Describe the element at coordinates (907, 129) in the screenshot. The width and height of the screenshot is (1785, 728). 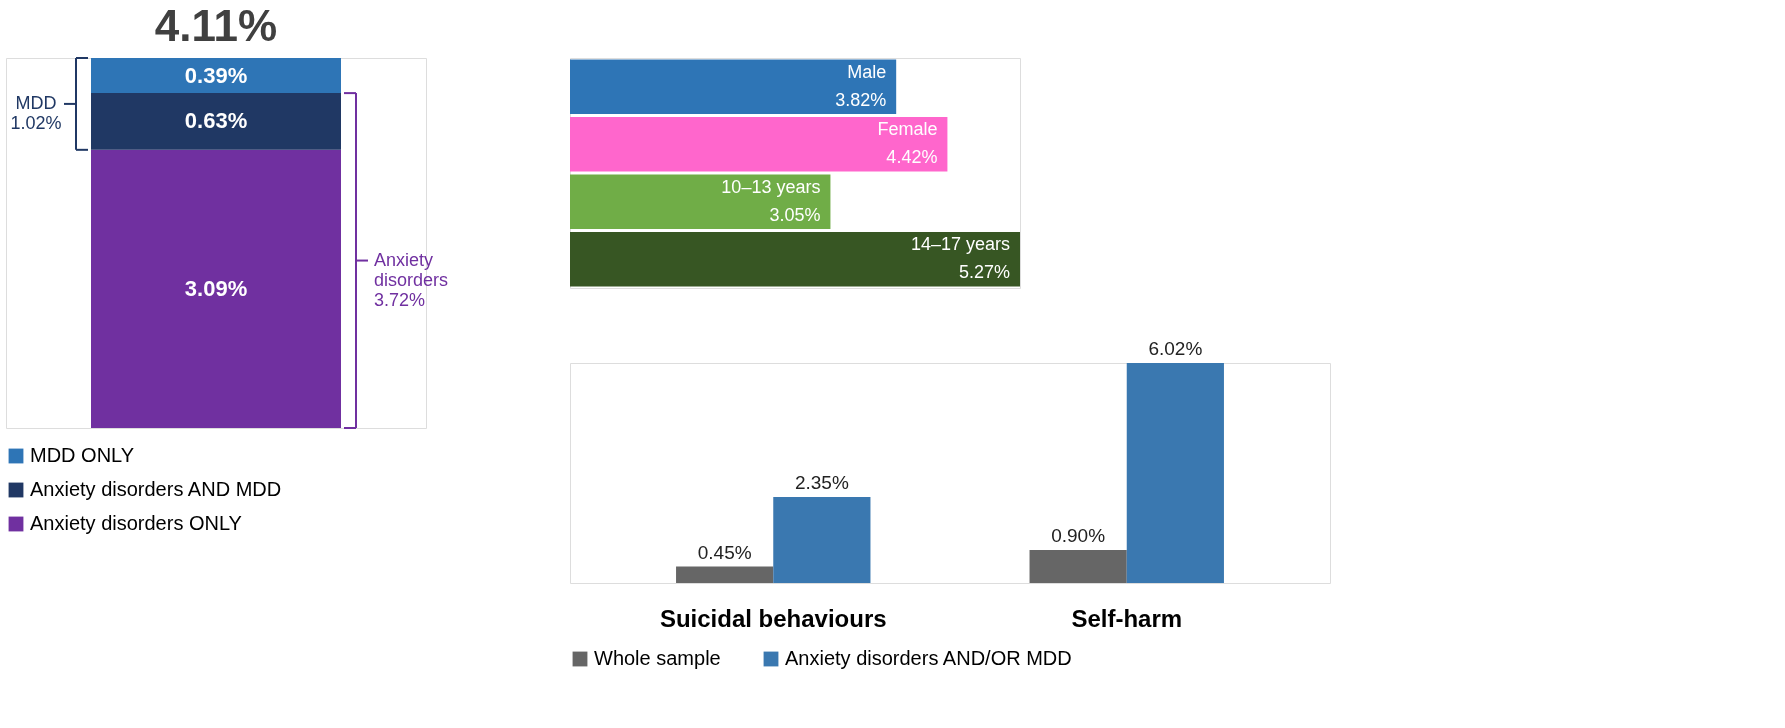
I see `y-tick-label: Female` at that location.